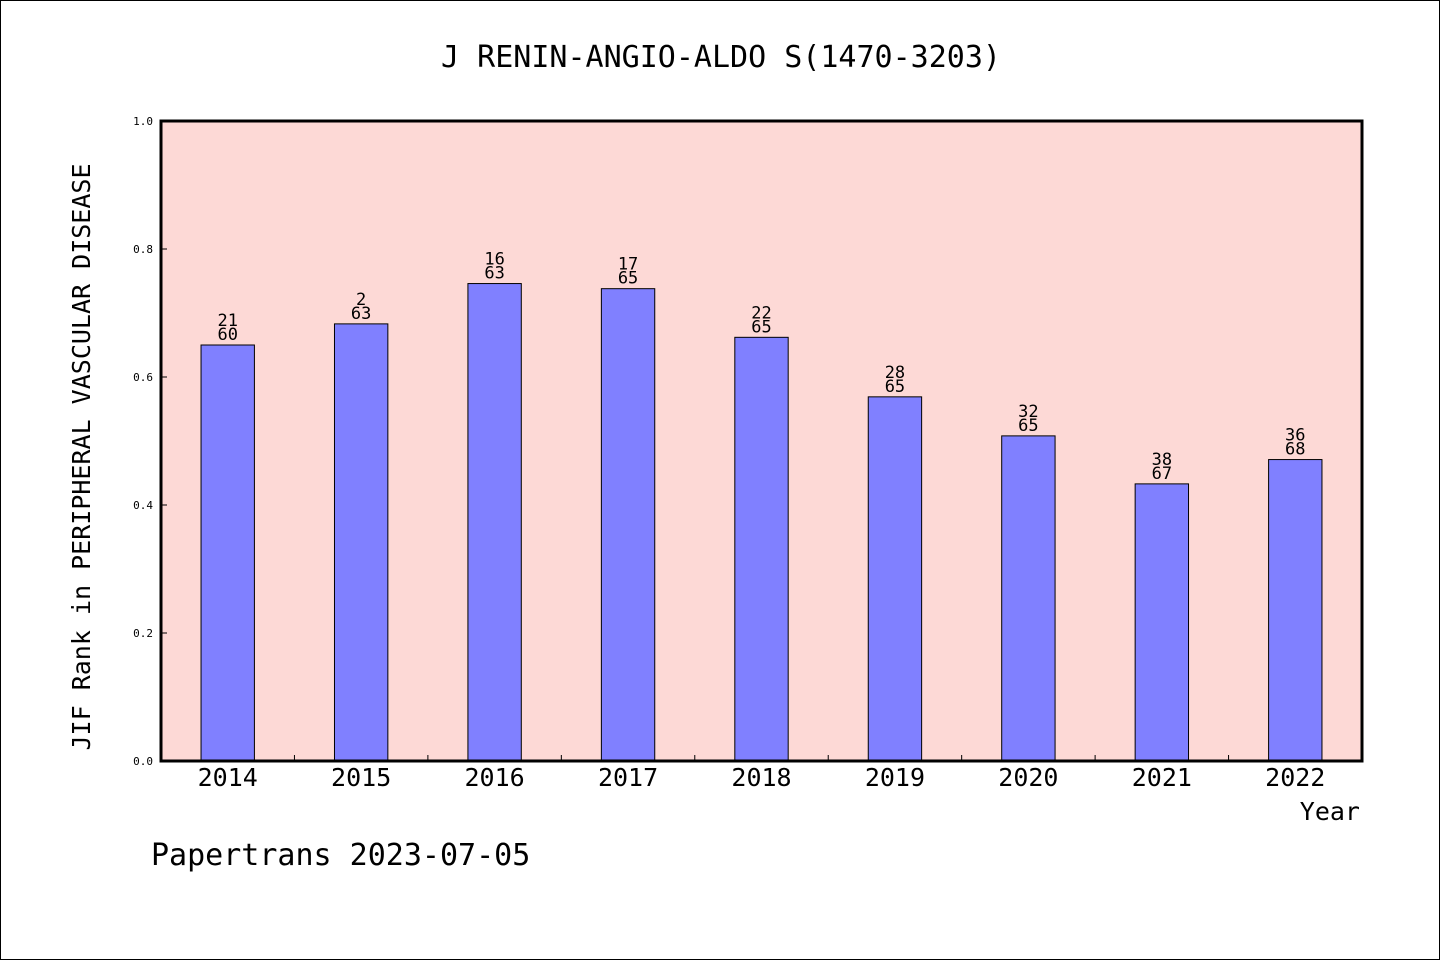 The width and height of the screenshot is (1440, 961). What do you see at coordinates (1028, 777) in the screenshot?
I see `x-tick-label: 2020` at bounding box center [1028, 777].